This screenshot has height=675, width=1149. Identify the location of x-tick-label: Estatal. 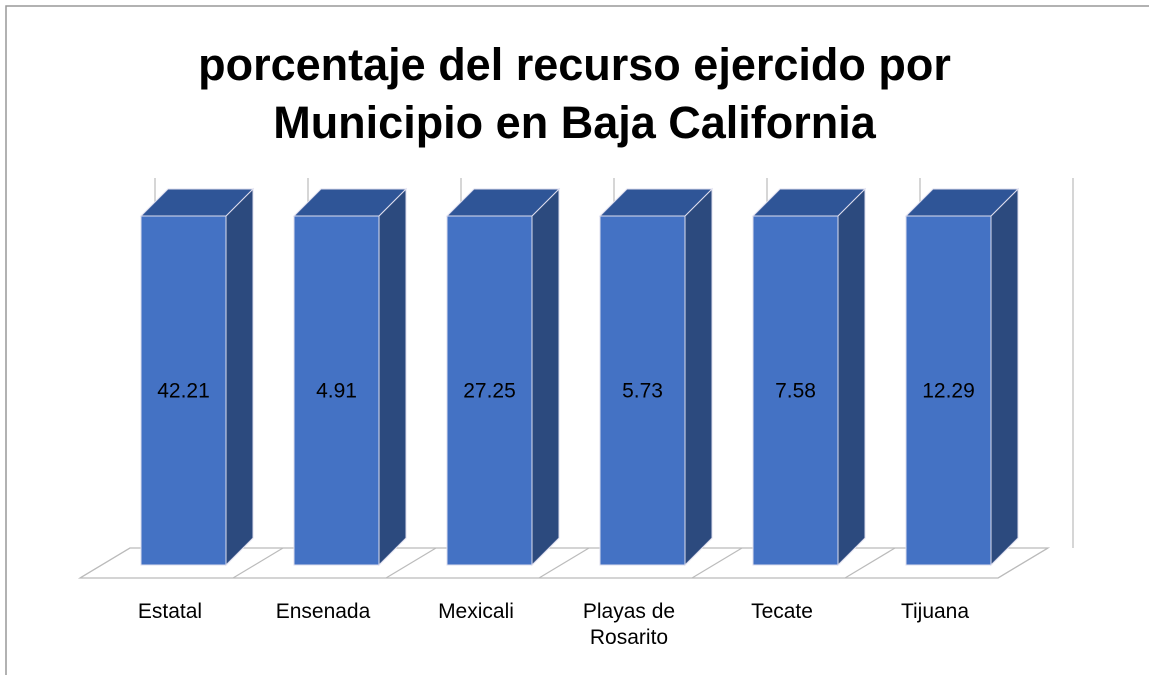
(170, 611).